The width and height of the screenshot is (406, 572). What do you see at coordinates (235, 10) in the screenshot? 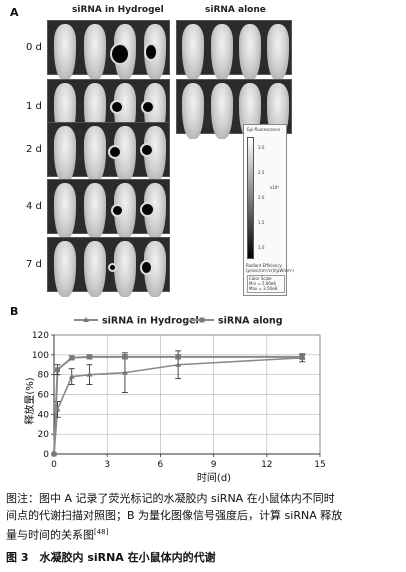
I see `column-label-alone: siRNA alone` at bounding box center [235, 10].